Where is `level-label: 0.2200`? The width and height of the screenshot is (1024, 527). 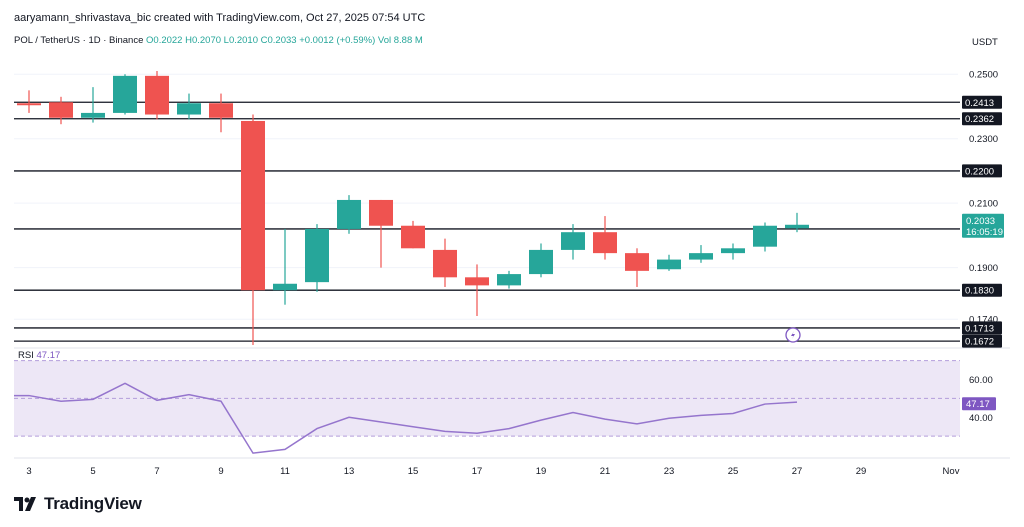
level-label: 0.2200 is located at coordinates (979, 171).